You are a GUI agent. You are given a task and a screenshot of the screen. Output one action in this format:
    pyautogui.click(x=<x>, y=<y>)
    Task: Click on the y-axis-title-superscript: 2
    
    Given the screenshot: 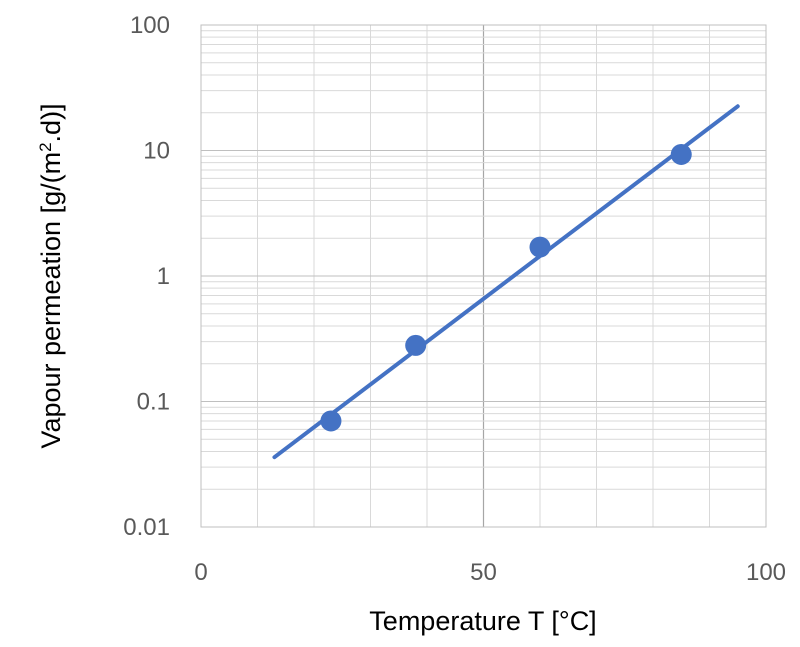 What is the action you would take?
    pyautogui.click(x=45, y=146)
    